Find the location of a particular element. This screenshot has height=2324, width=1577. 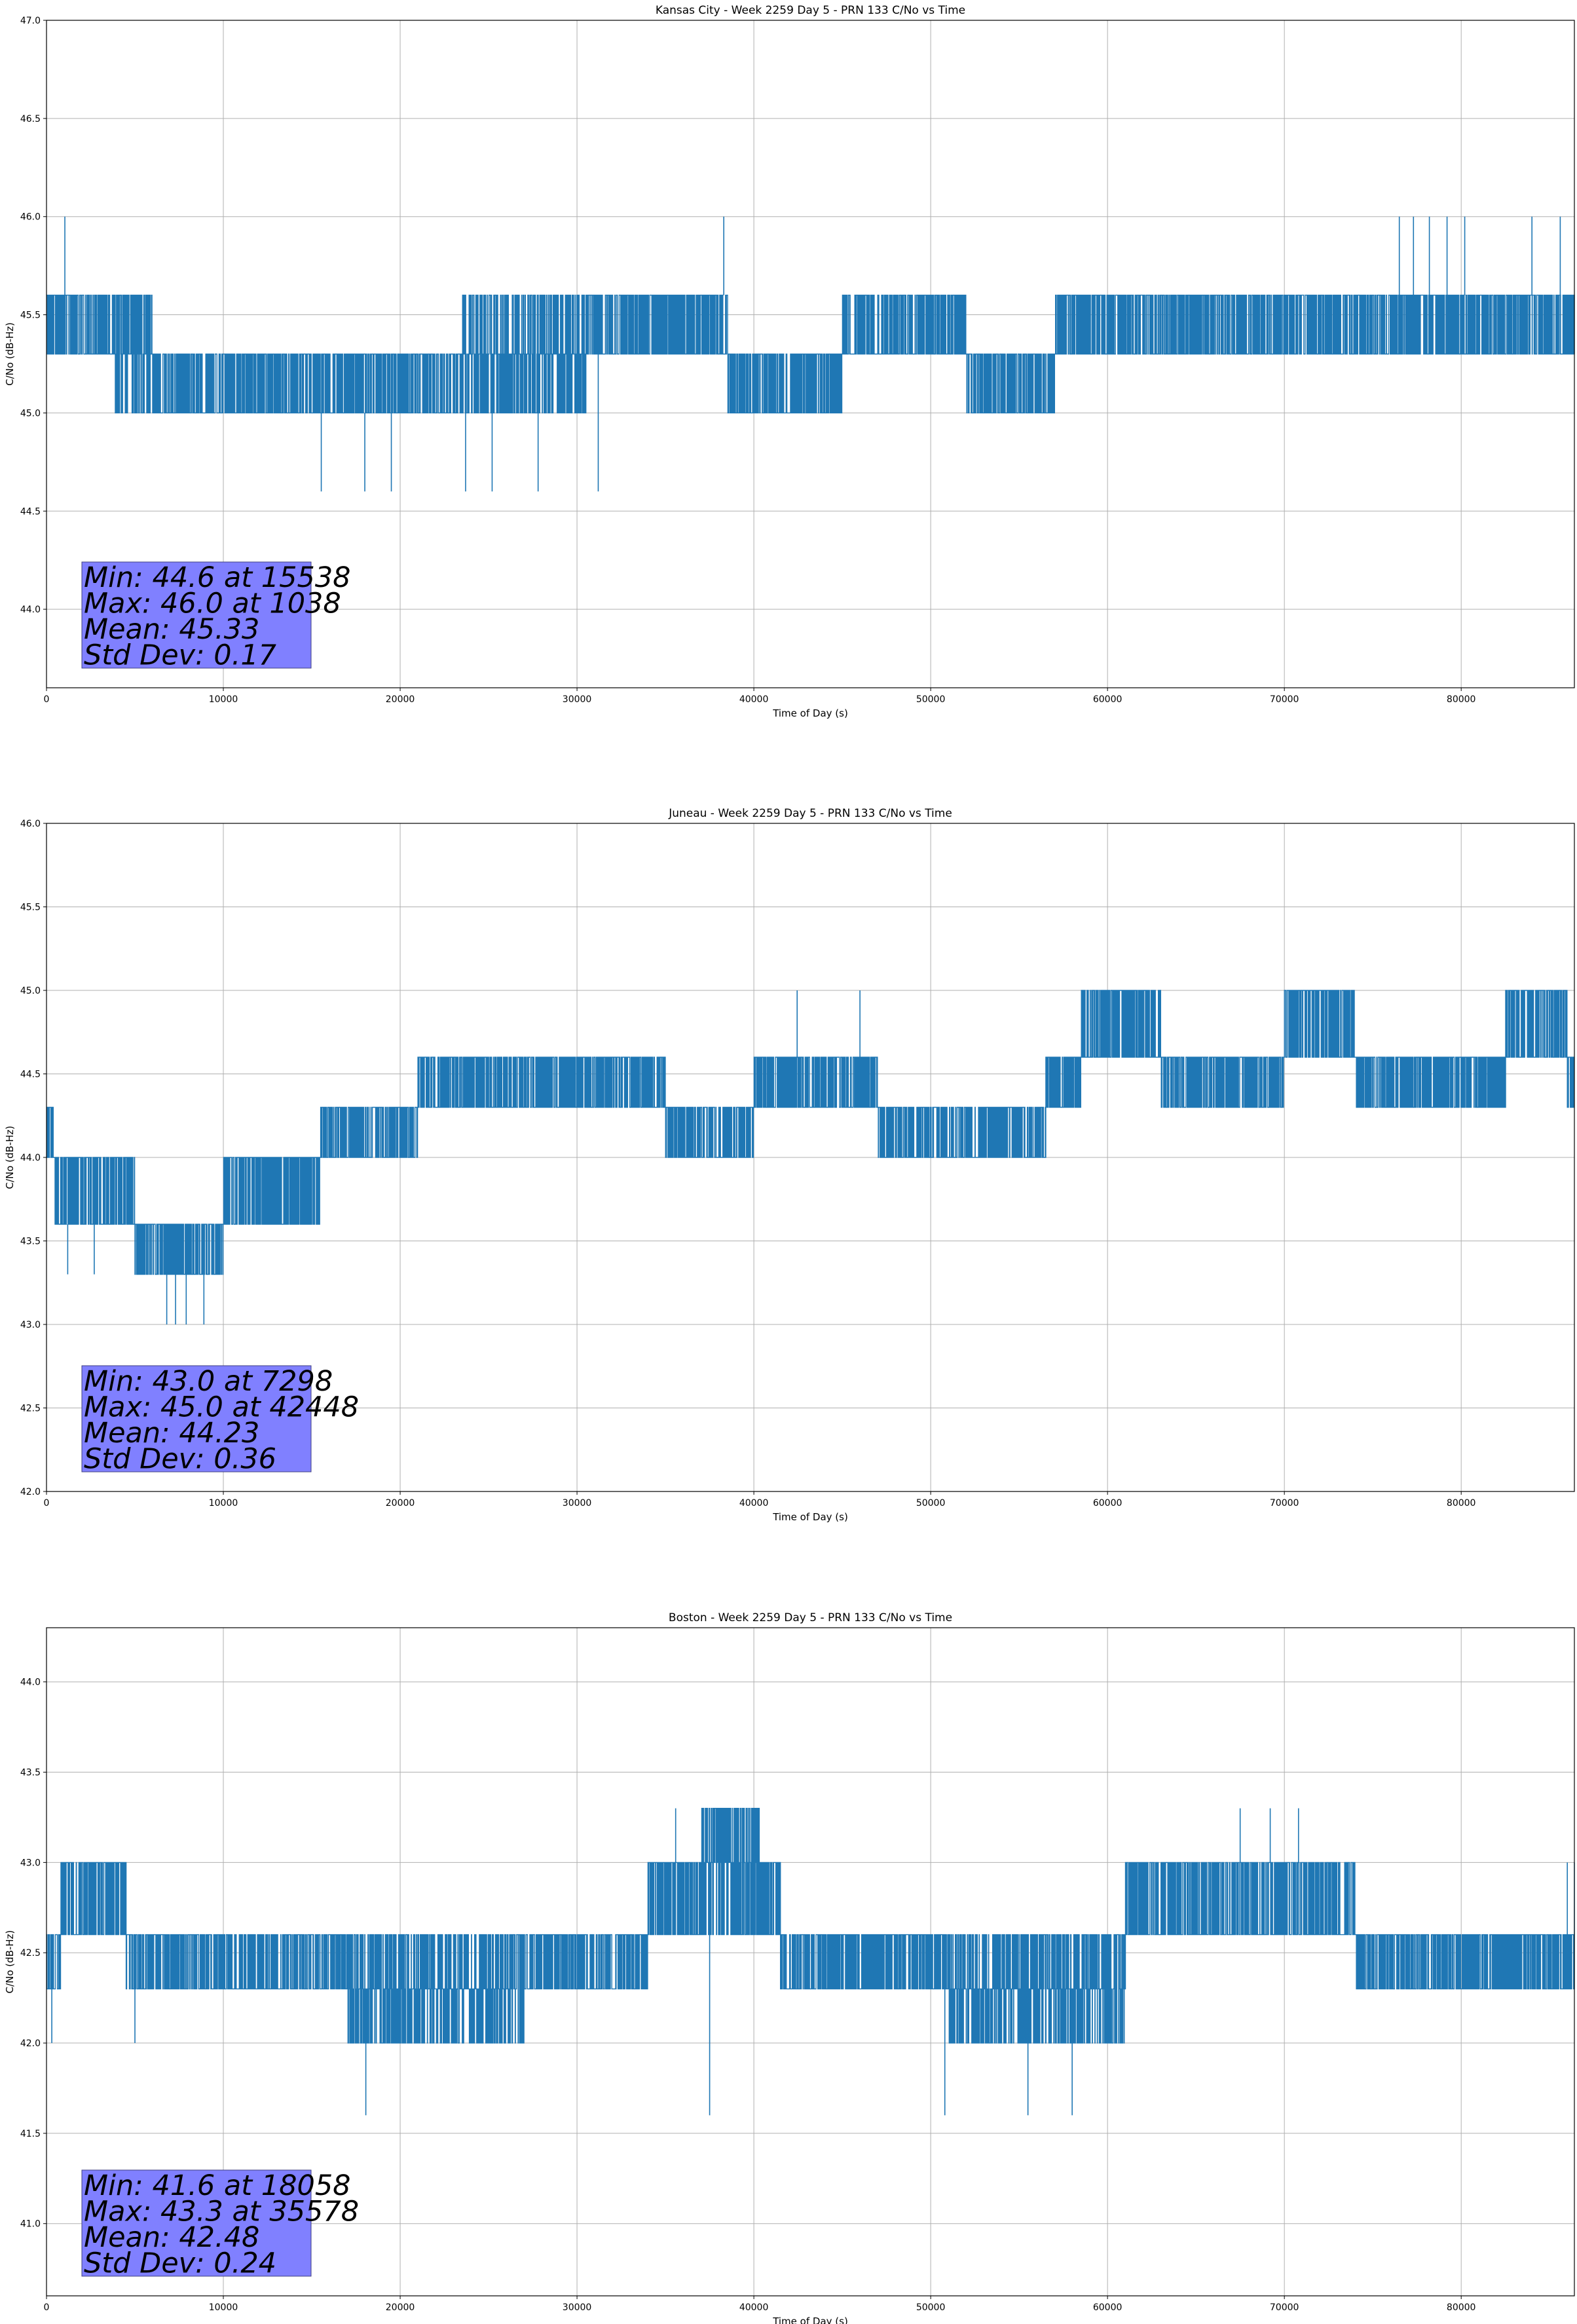

stats-line: Mean: 42.48 is located at coordinates (171, 2237).